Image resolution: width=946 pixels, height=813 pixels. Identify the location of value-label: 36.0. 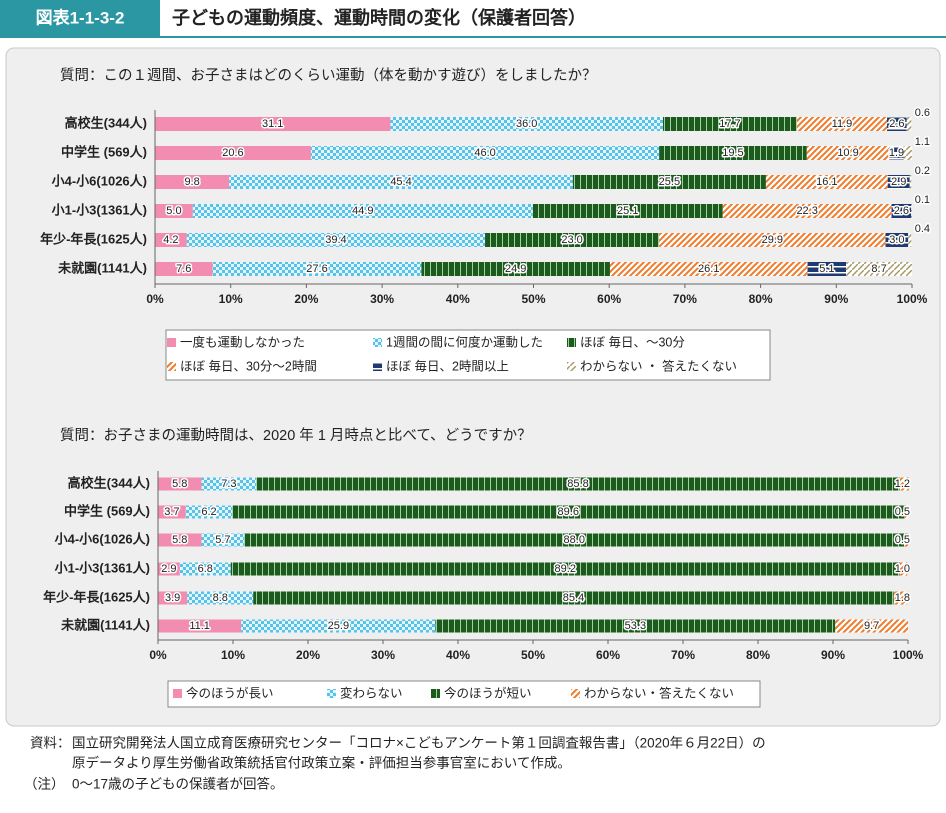
(526, 124).